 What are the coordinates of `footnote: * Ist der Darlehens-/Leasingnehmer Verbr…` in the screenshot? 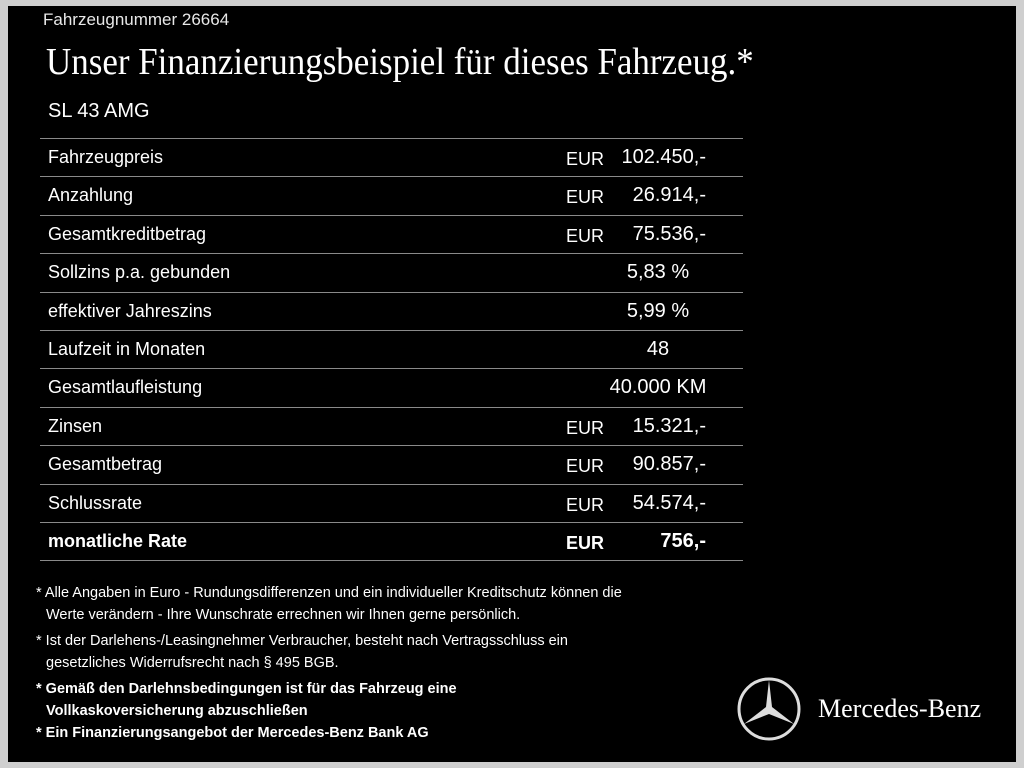 It's located at (302, 652).